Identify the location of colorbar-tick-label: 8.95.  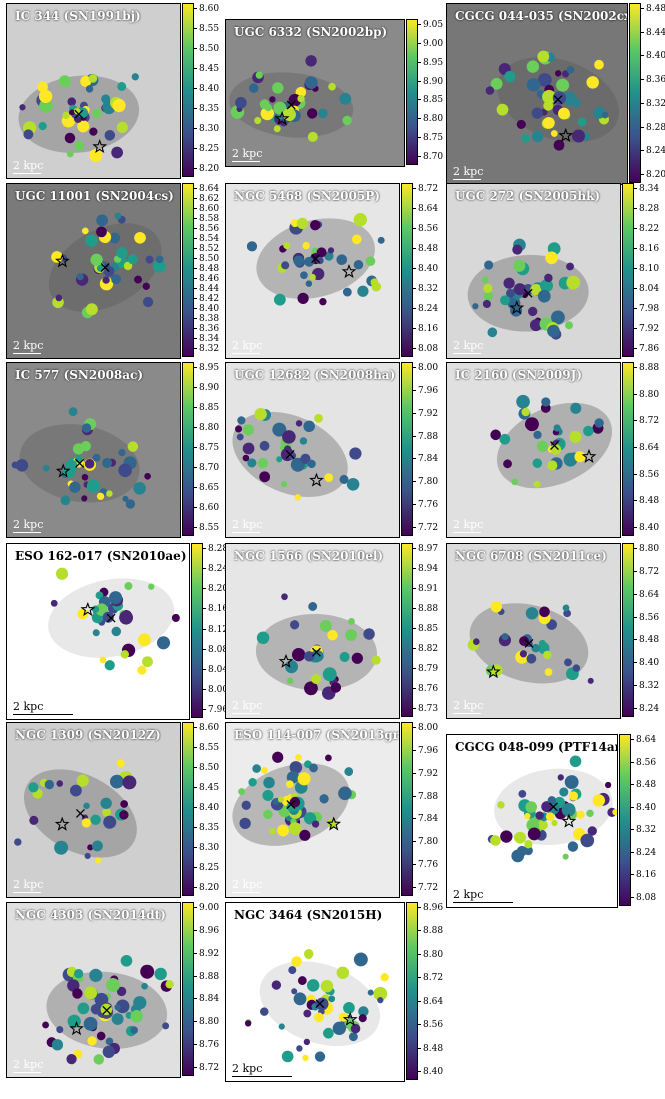
(430, 63).